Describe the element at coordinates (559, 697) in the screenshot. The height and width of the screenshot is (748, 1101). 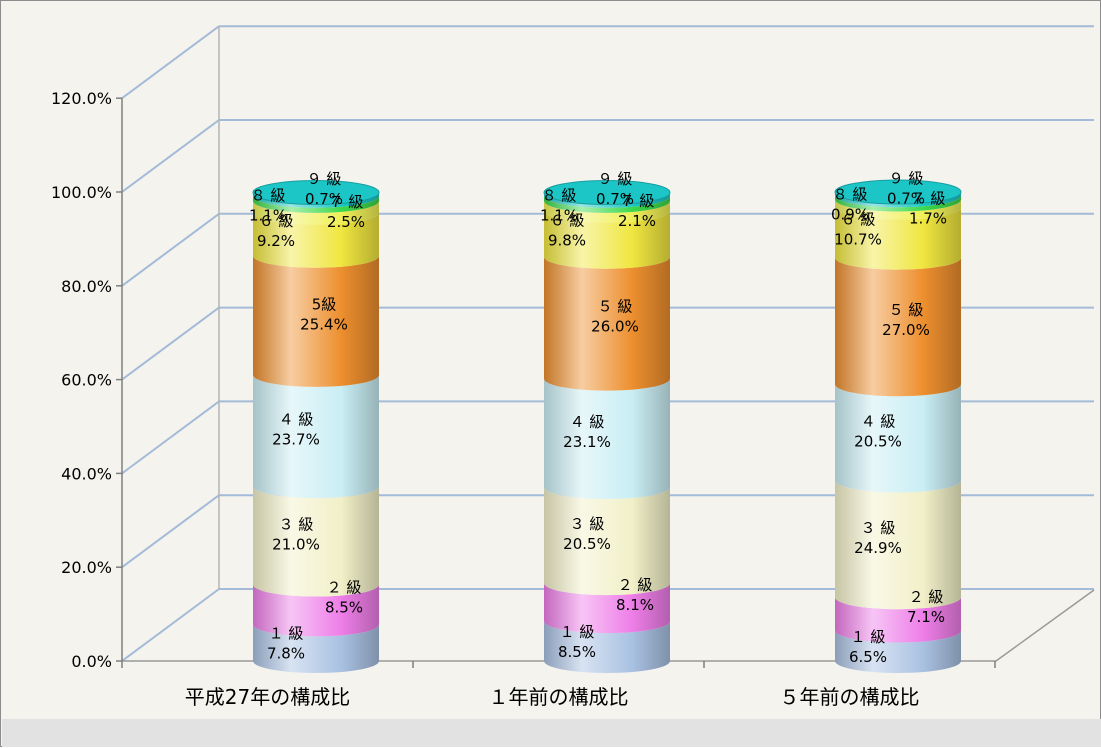
I see `x-tick-label: １年前の構成比` at that location.